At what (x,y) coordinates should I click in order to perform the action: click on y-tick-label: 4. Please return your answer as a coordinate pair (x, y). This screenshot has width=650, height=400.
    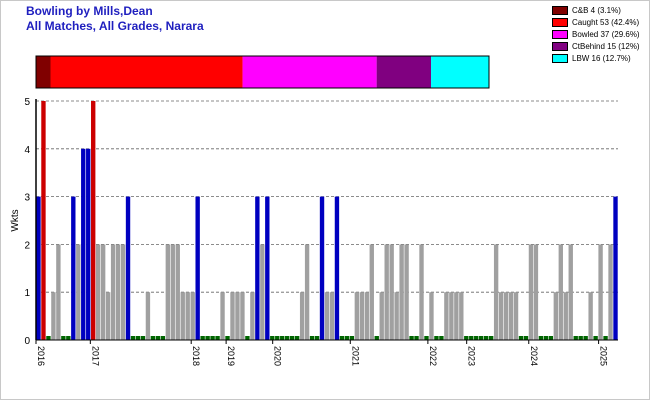
    Looking at the image, I should click on (27, 150).